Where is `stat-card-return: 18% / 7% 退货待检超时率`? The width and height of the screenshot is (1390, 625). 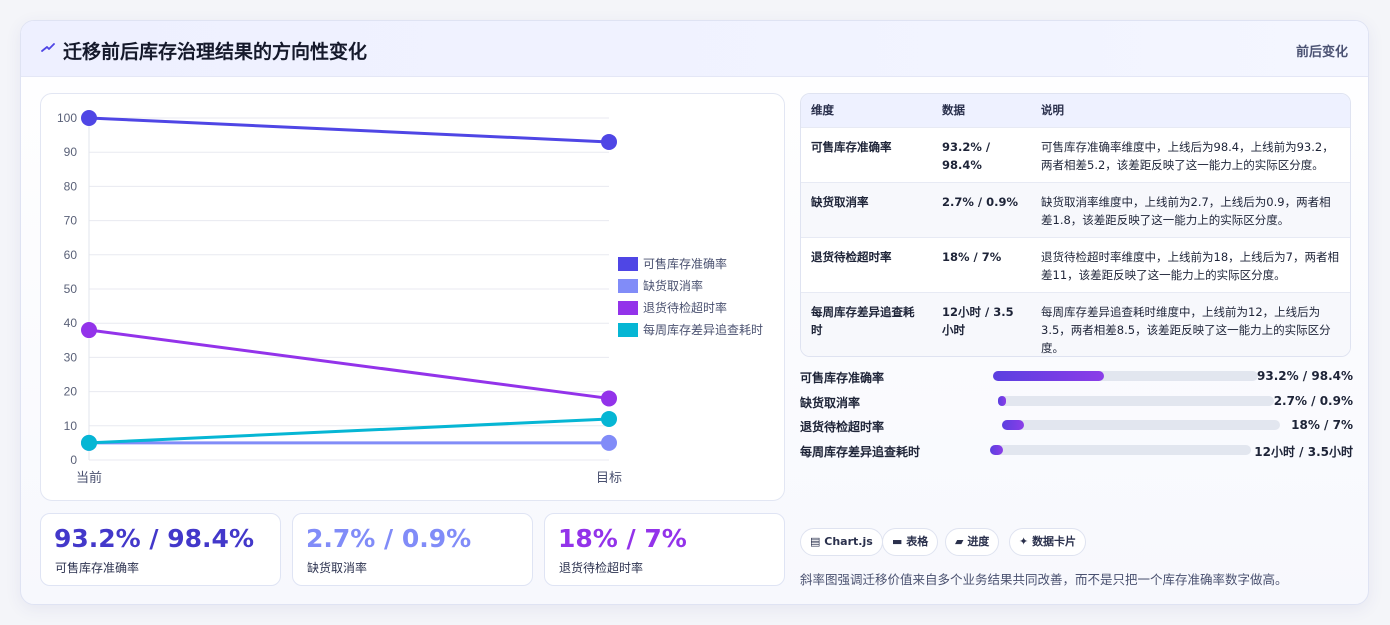 stat-card-return: 18% / 7% 退货待检超时率 is located at coordinates (664, 549).